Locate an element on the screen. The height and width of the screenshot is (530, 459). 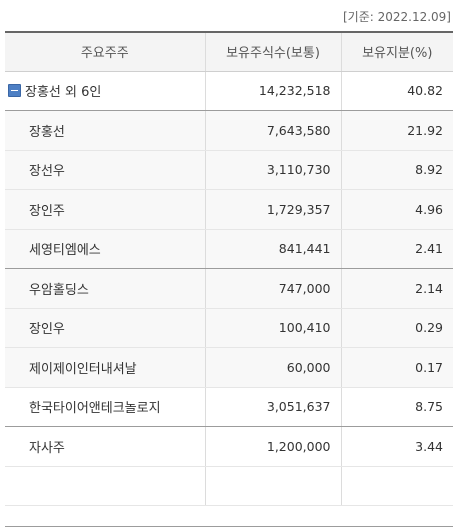
shares-cell: 60,000 is located at coordinates (272, 367).